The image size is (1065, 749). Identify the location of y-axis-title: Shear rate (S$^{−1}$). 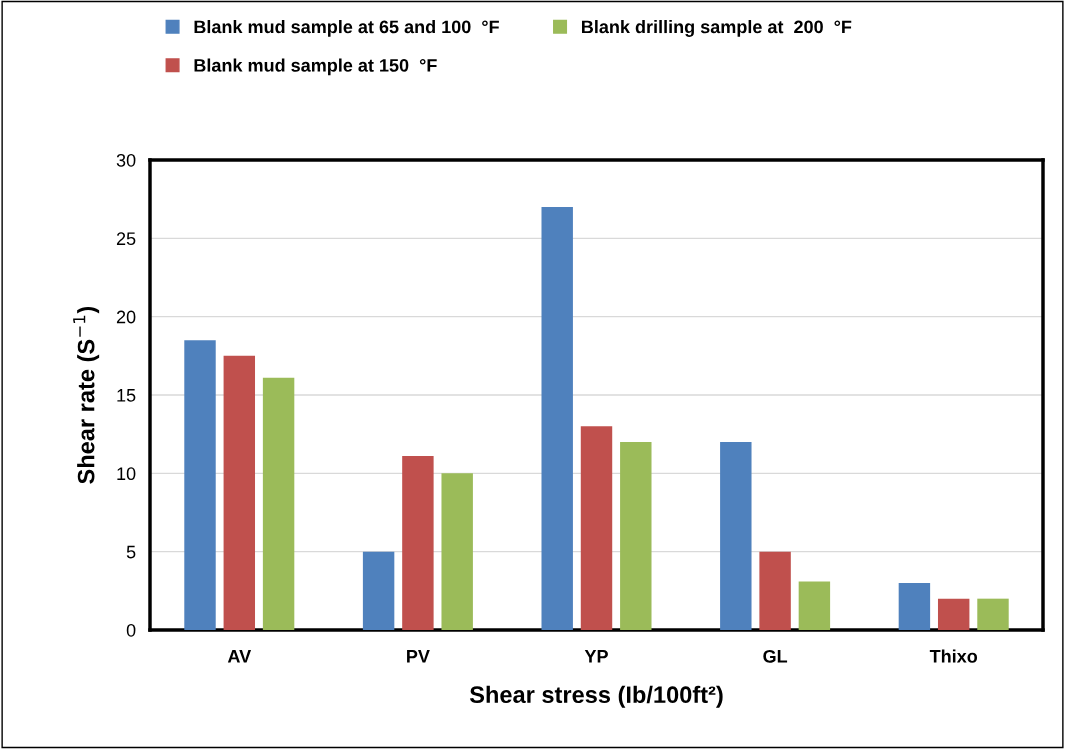
(86, 395).